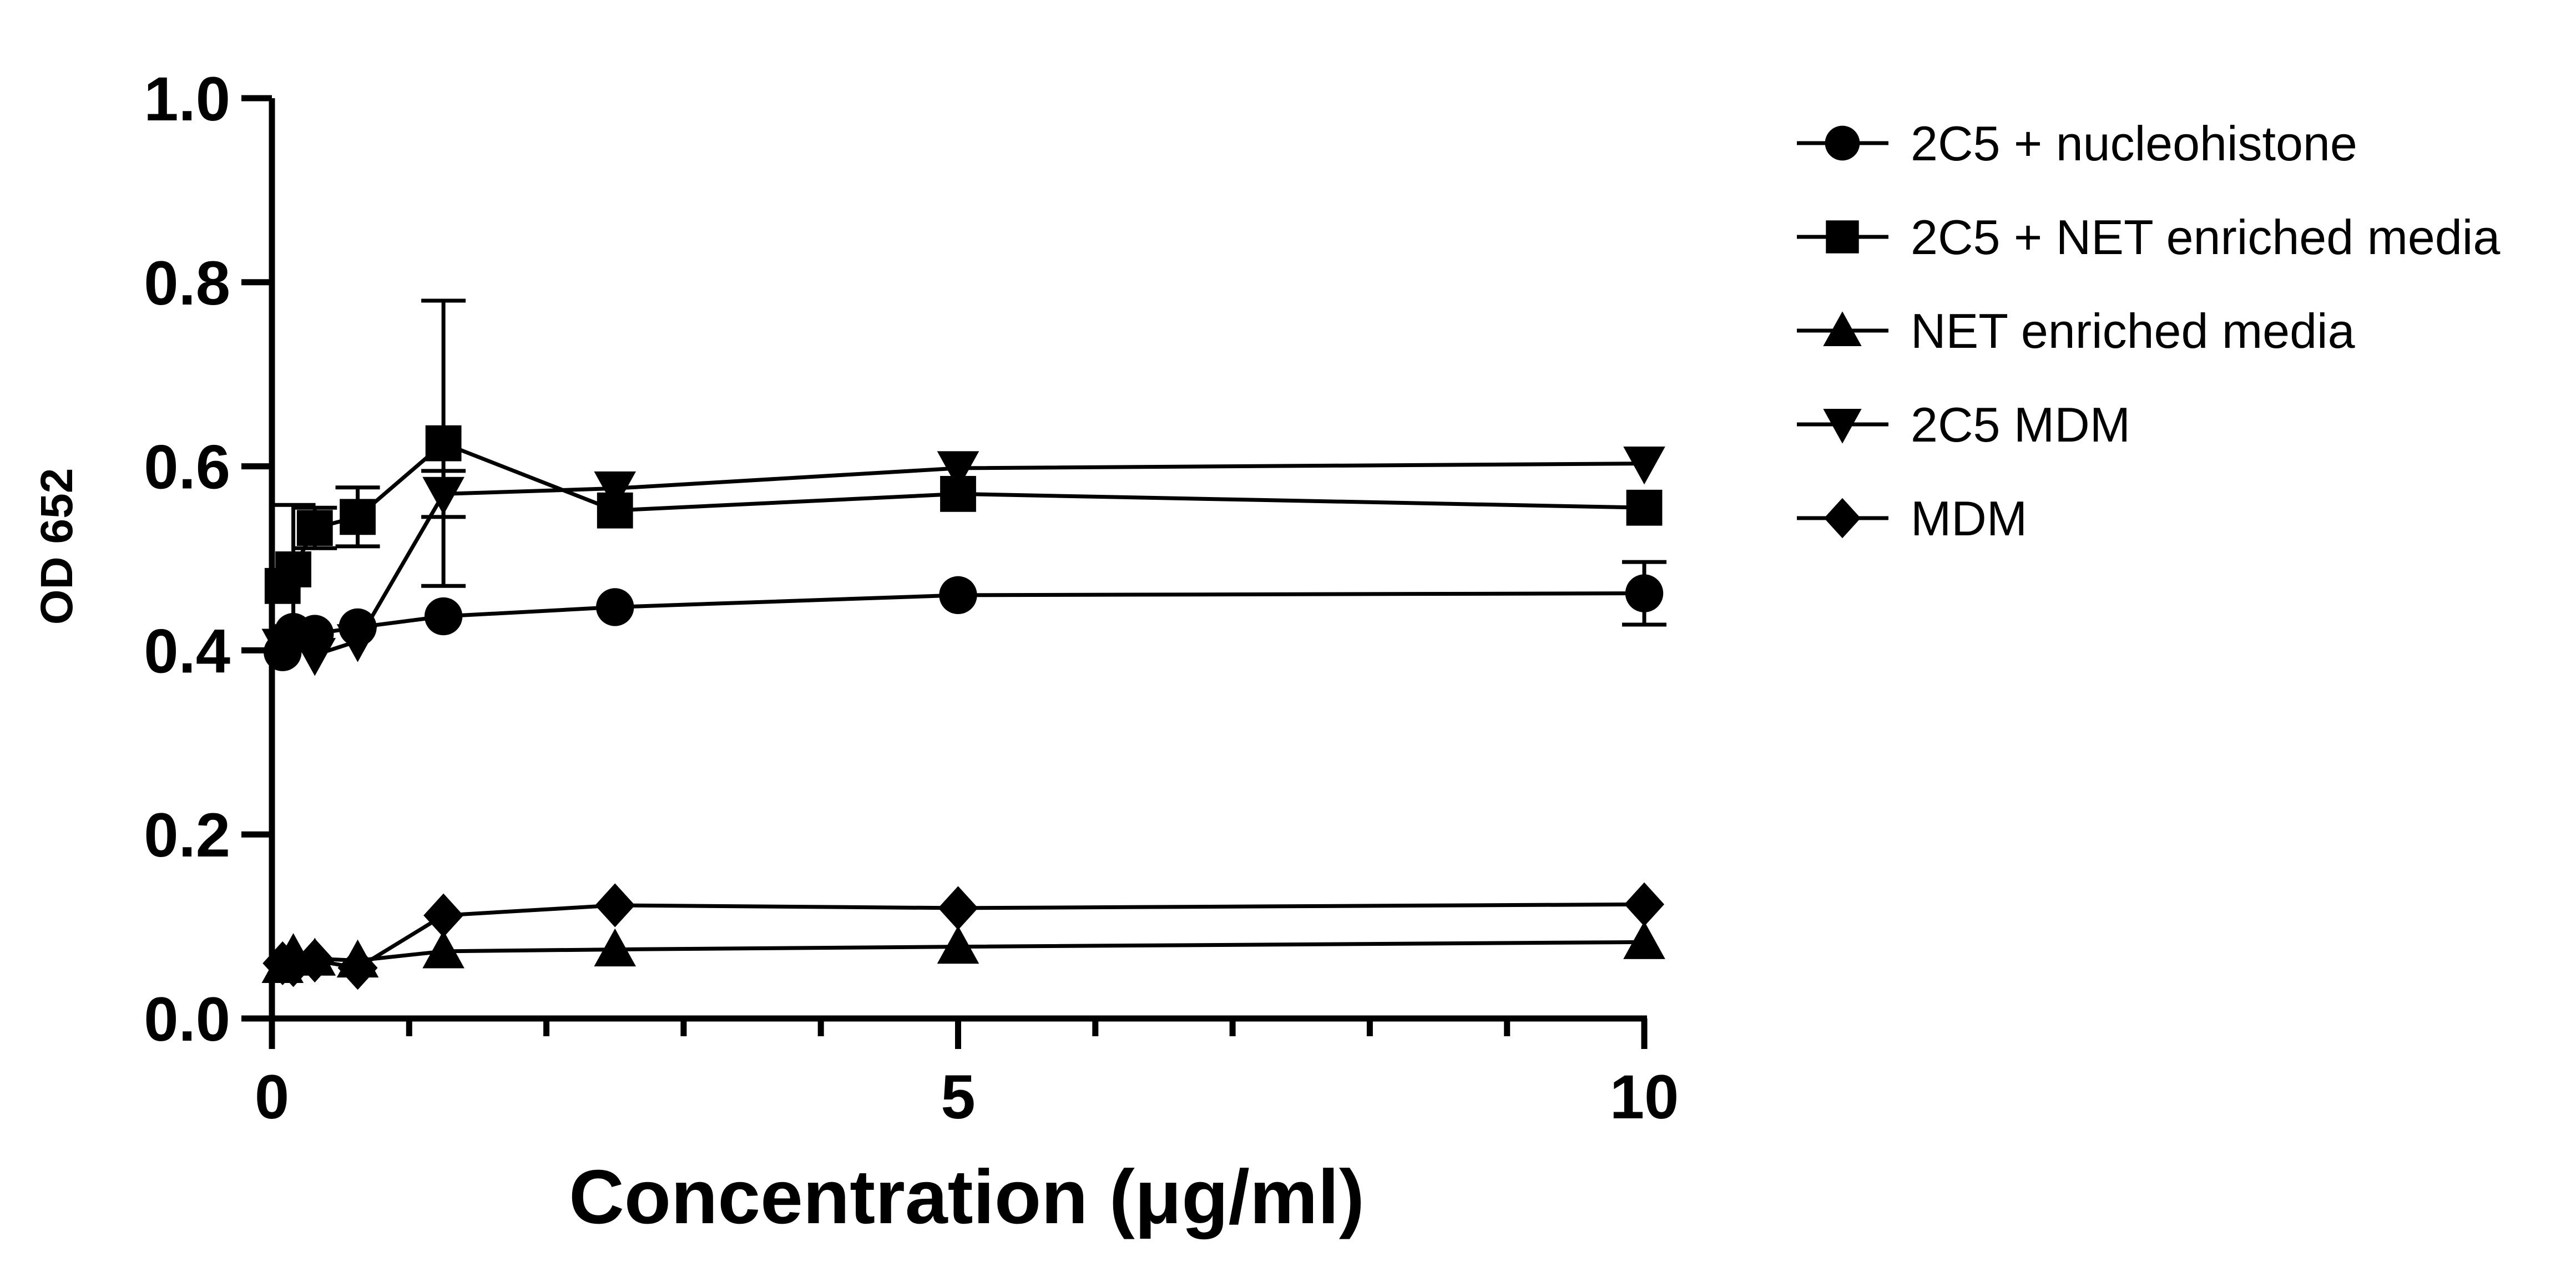 The height and width of the screenshot is (1267, 2576). What do you see at coordinates (187, 651) in the screenshot?
I see `y-tick-label: 0.4` at bounding box center [187, 651].